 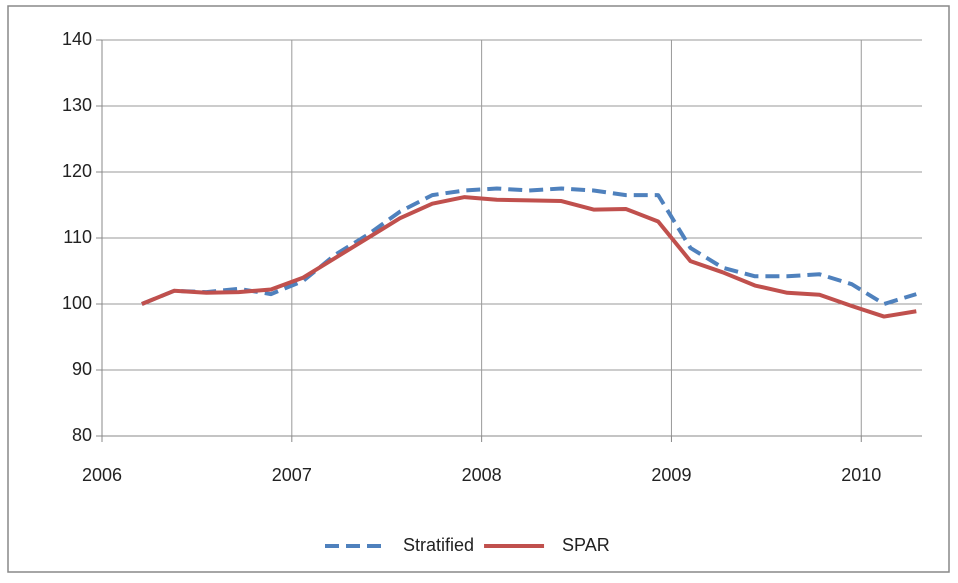 I want to click on x-tick-label: 2006, so click(x=102, y=475).